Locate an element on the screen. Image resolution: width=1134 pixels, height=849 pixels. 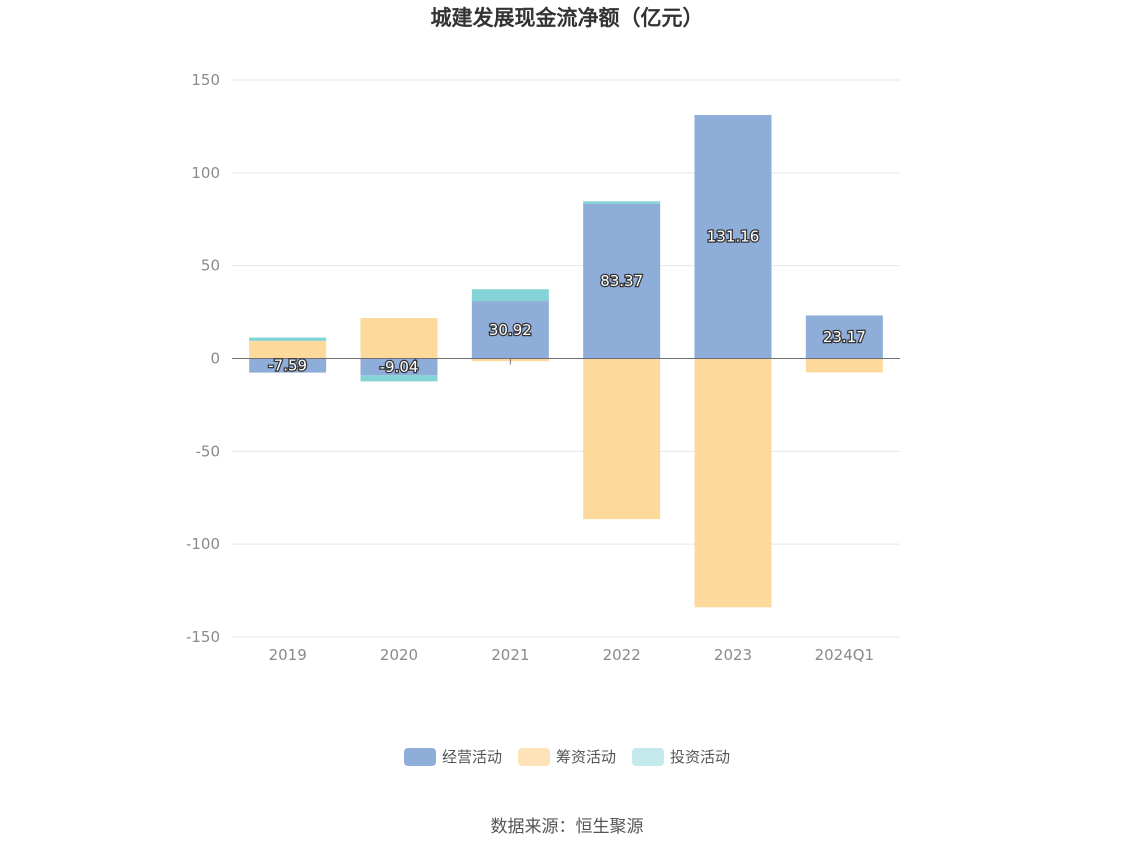
data-label: -9.04 is located at coordinates (399, 367).